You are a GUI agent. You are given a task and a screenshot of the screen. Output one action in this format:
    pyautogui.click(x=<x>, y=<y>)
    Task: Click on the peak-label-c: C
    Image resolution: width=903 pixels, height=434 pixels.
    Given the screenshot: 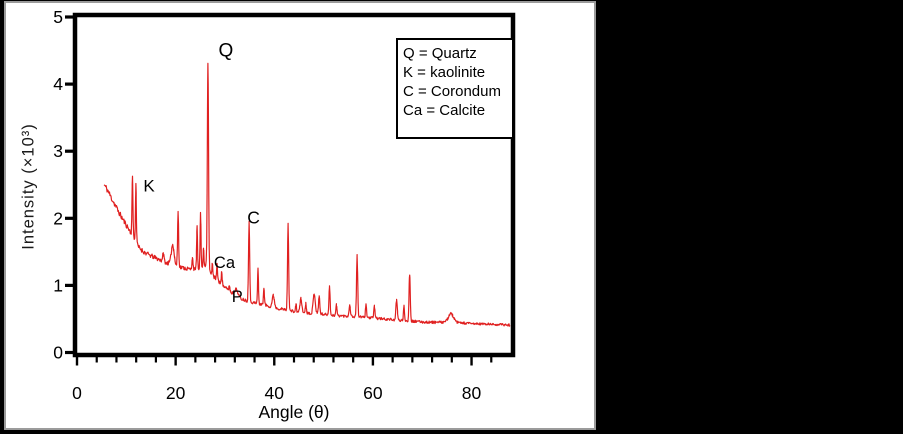 What is the action you would take?
    pyautogui.click(x=253, y=218)
    